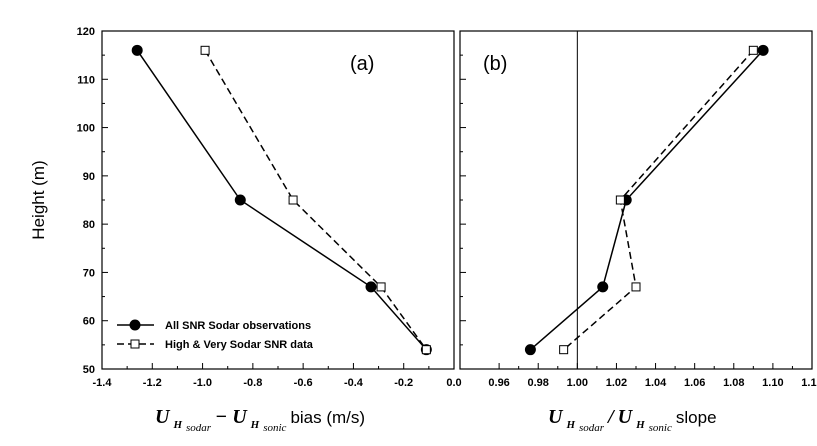 Image resolution: width=817 pixels, height=446 pixels. I want to click on x-tick-label-b: 0.98, so click(538, 383).